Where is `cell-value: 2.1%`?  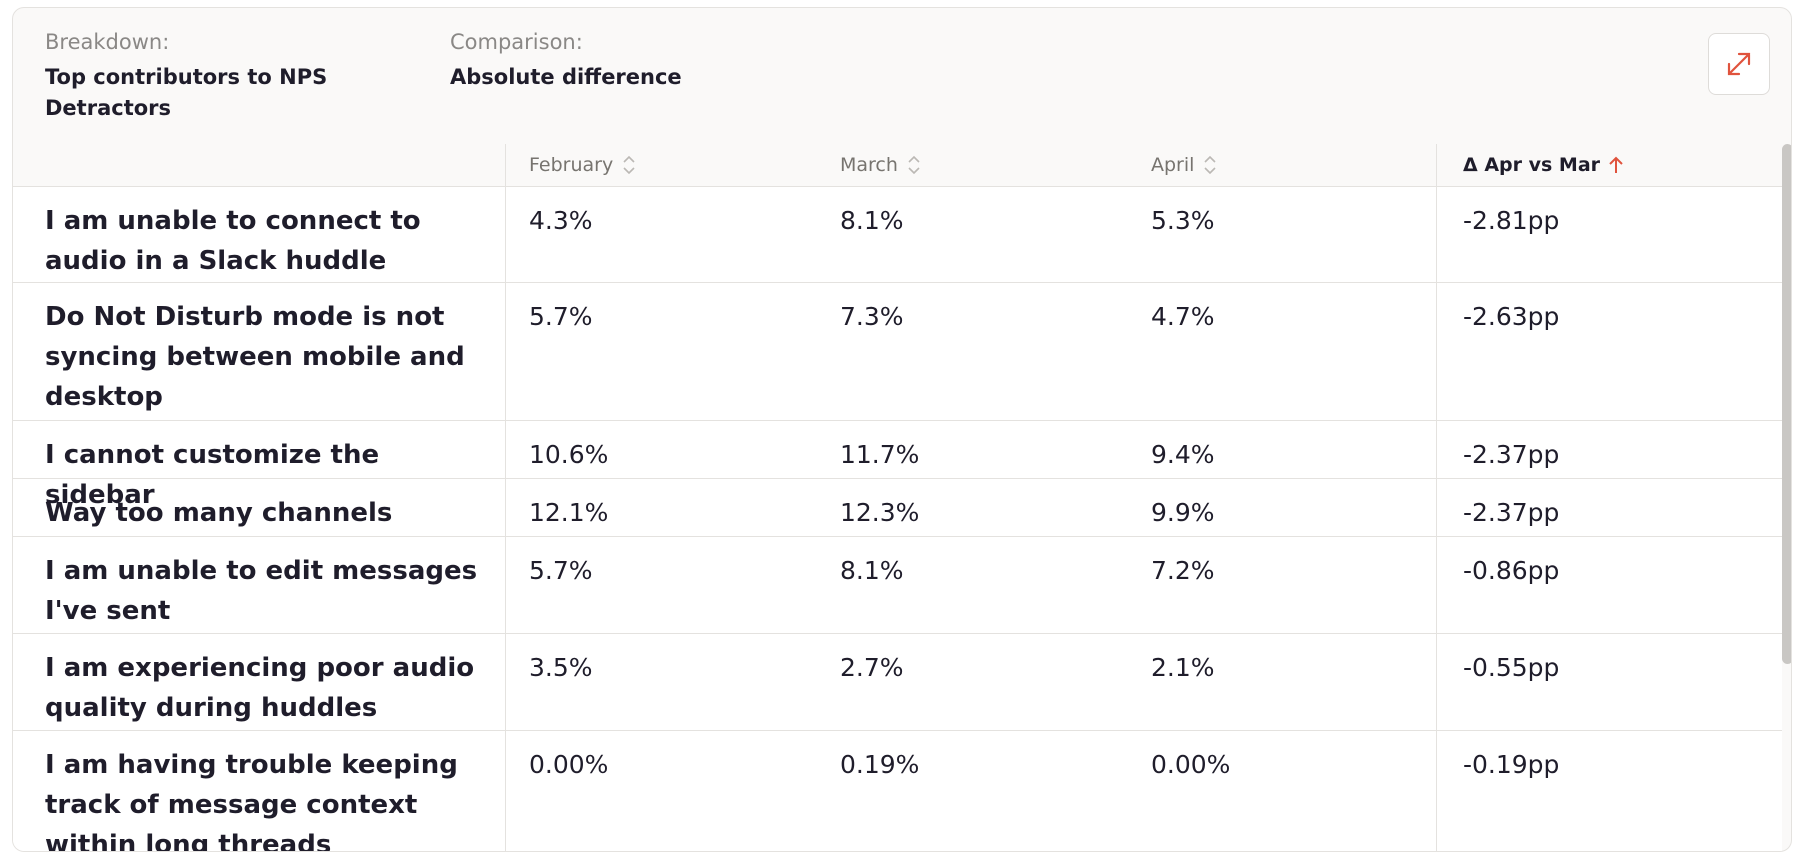
cell-value: 2.1% is located at coordinates (1183, 667).